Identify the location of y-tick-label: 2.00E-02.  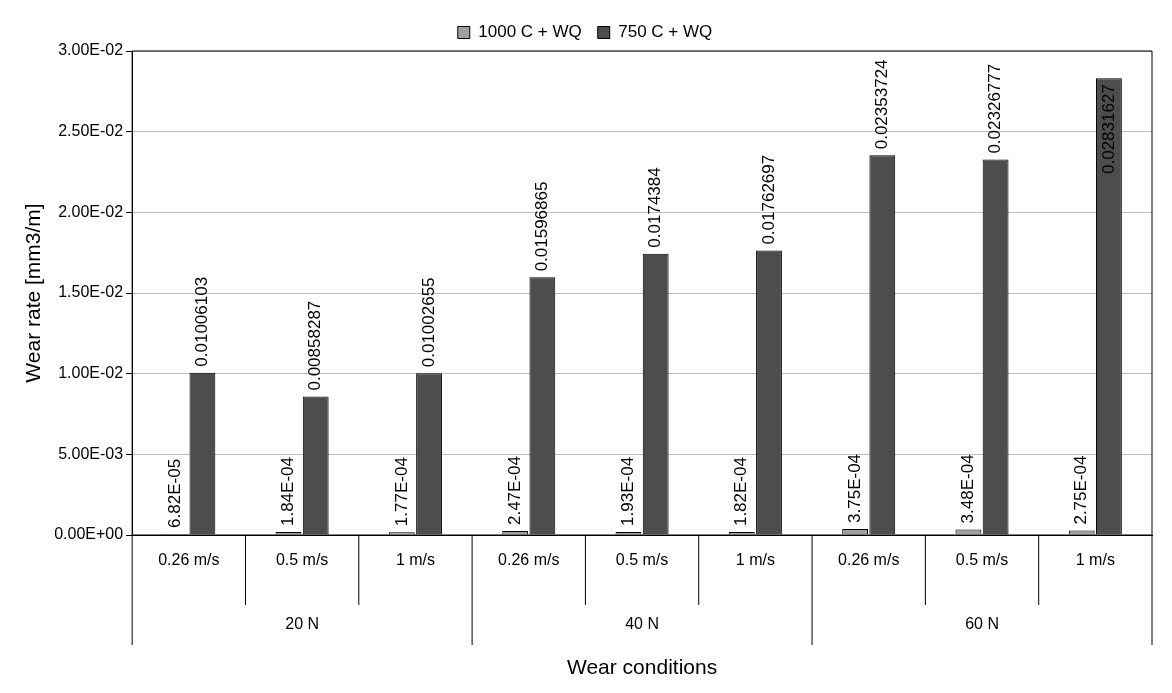
(91, 211).